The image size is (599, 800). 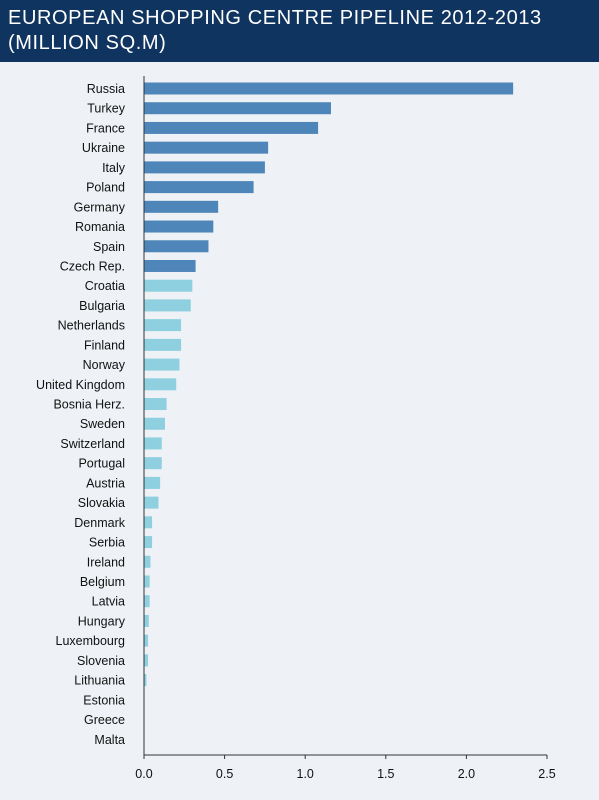 What do you see at coordinates (151, 502) in the screenshot?
I see `bar-slovakia` at bounding box center [151, 502].